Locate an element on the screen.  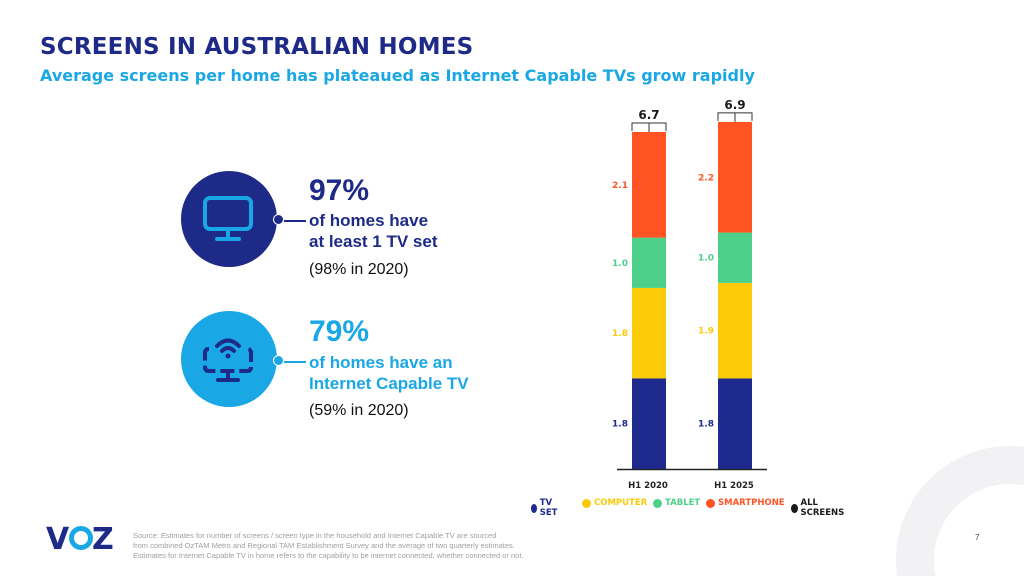
data-label: 1.9 is located at coordinates (706, 332).